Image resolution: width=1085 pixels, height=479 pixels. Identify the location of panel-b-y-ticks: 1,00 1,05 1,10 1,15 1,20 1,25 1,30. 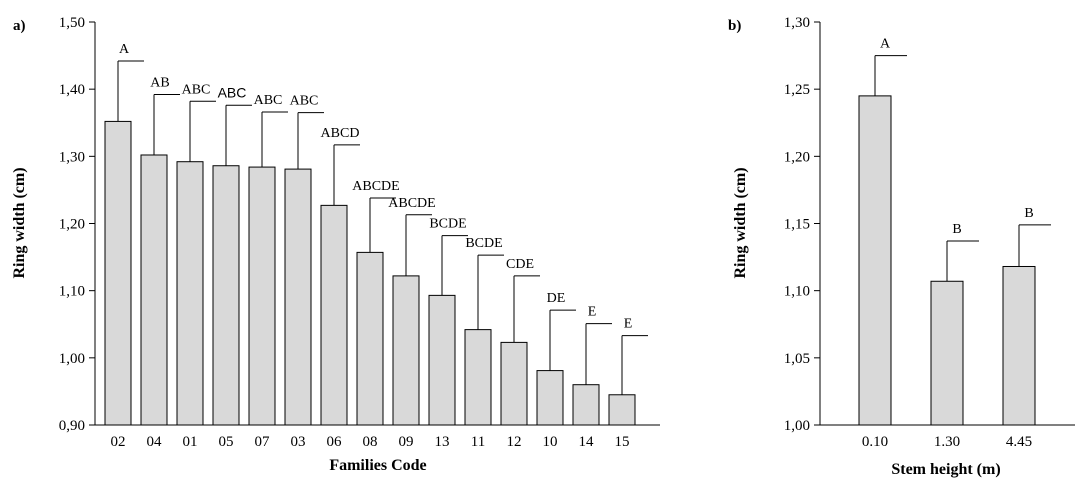
(802, 224).